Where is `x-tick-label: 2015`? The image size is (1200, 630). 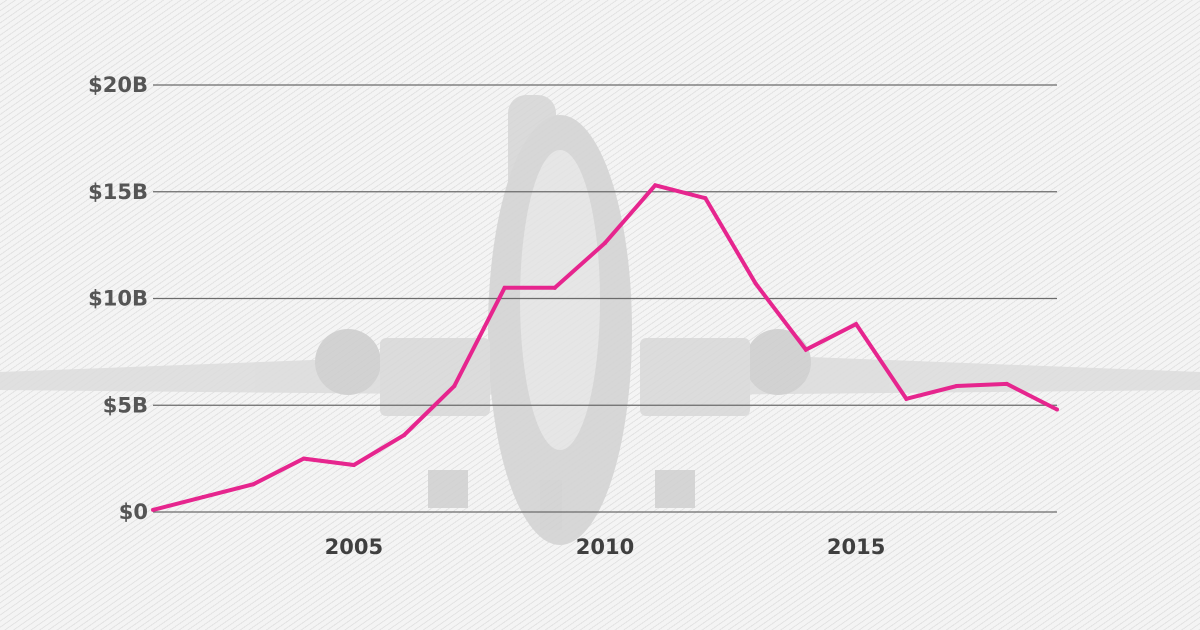
x-tick-label: 2015 is located at coordinates (856, 547).